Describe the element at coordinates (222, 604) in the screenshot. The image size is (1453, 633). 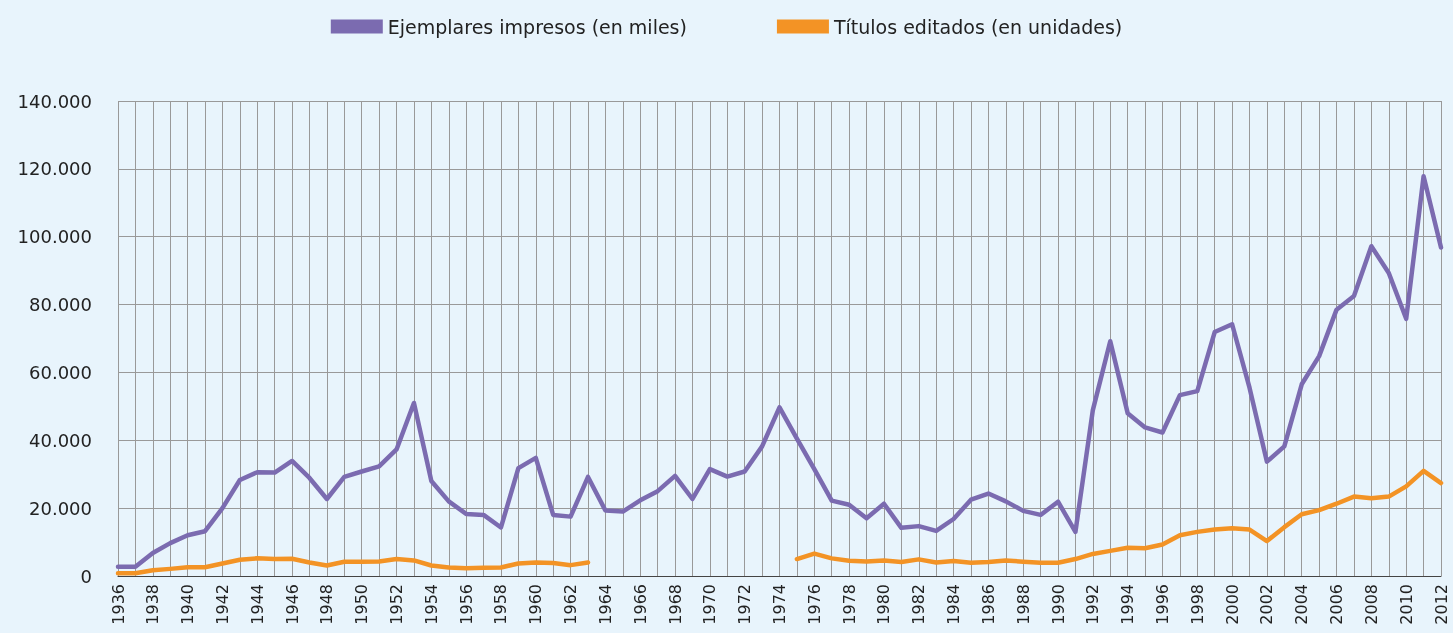
I see `x-tick-label: 1942` at that location.